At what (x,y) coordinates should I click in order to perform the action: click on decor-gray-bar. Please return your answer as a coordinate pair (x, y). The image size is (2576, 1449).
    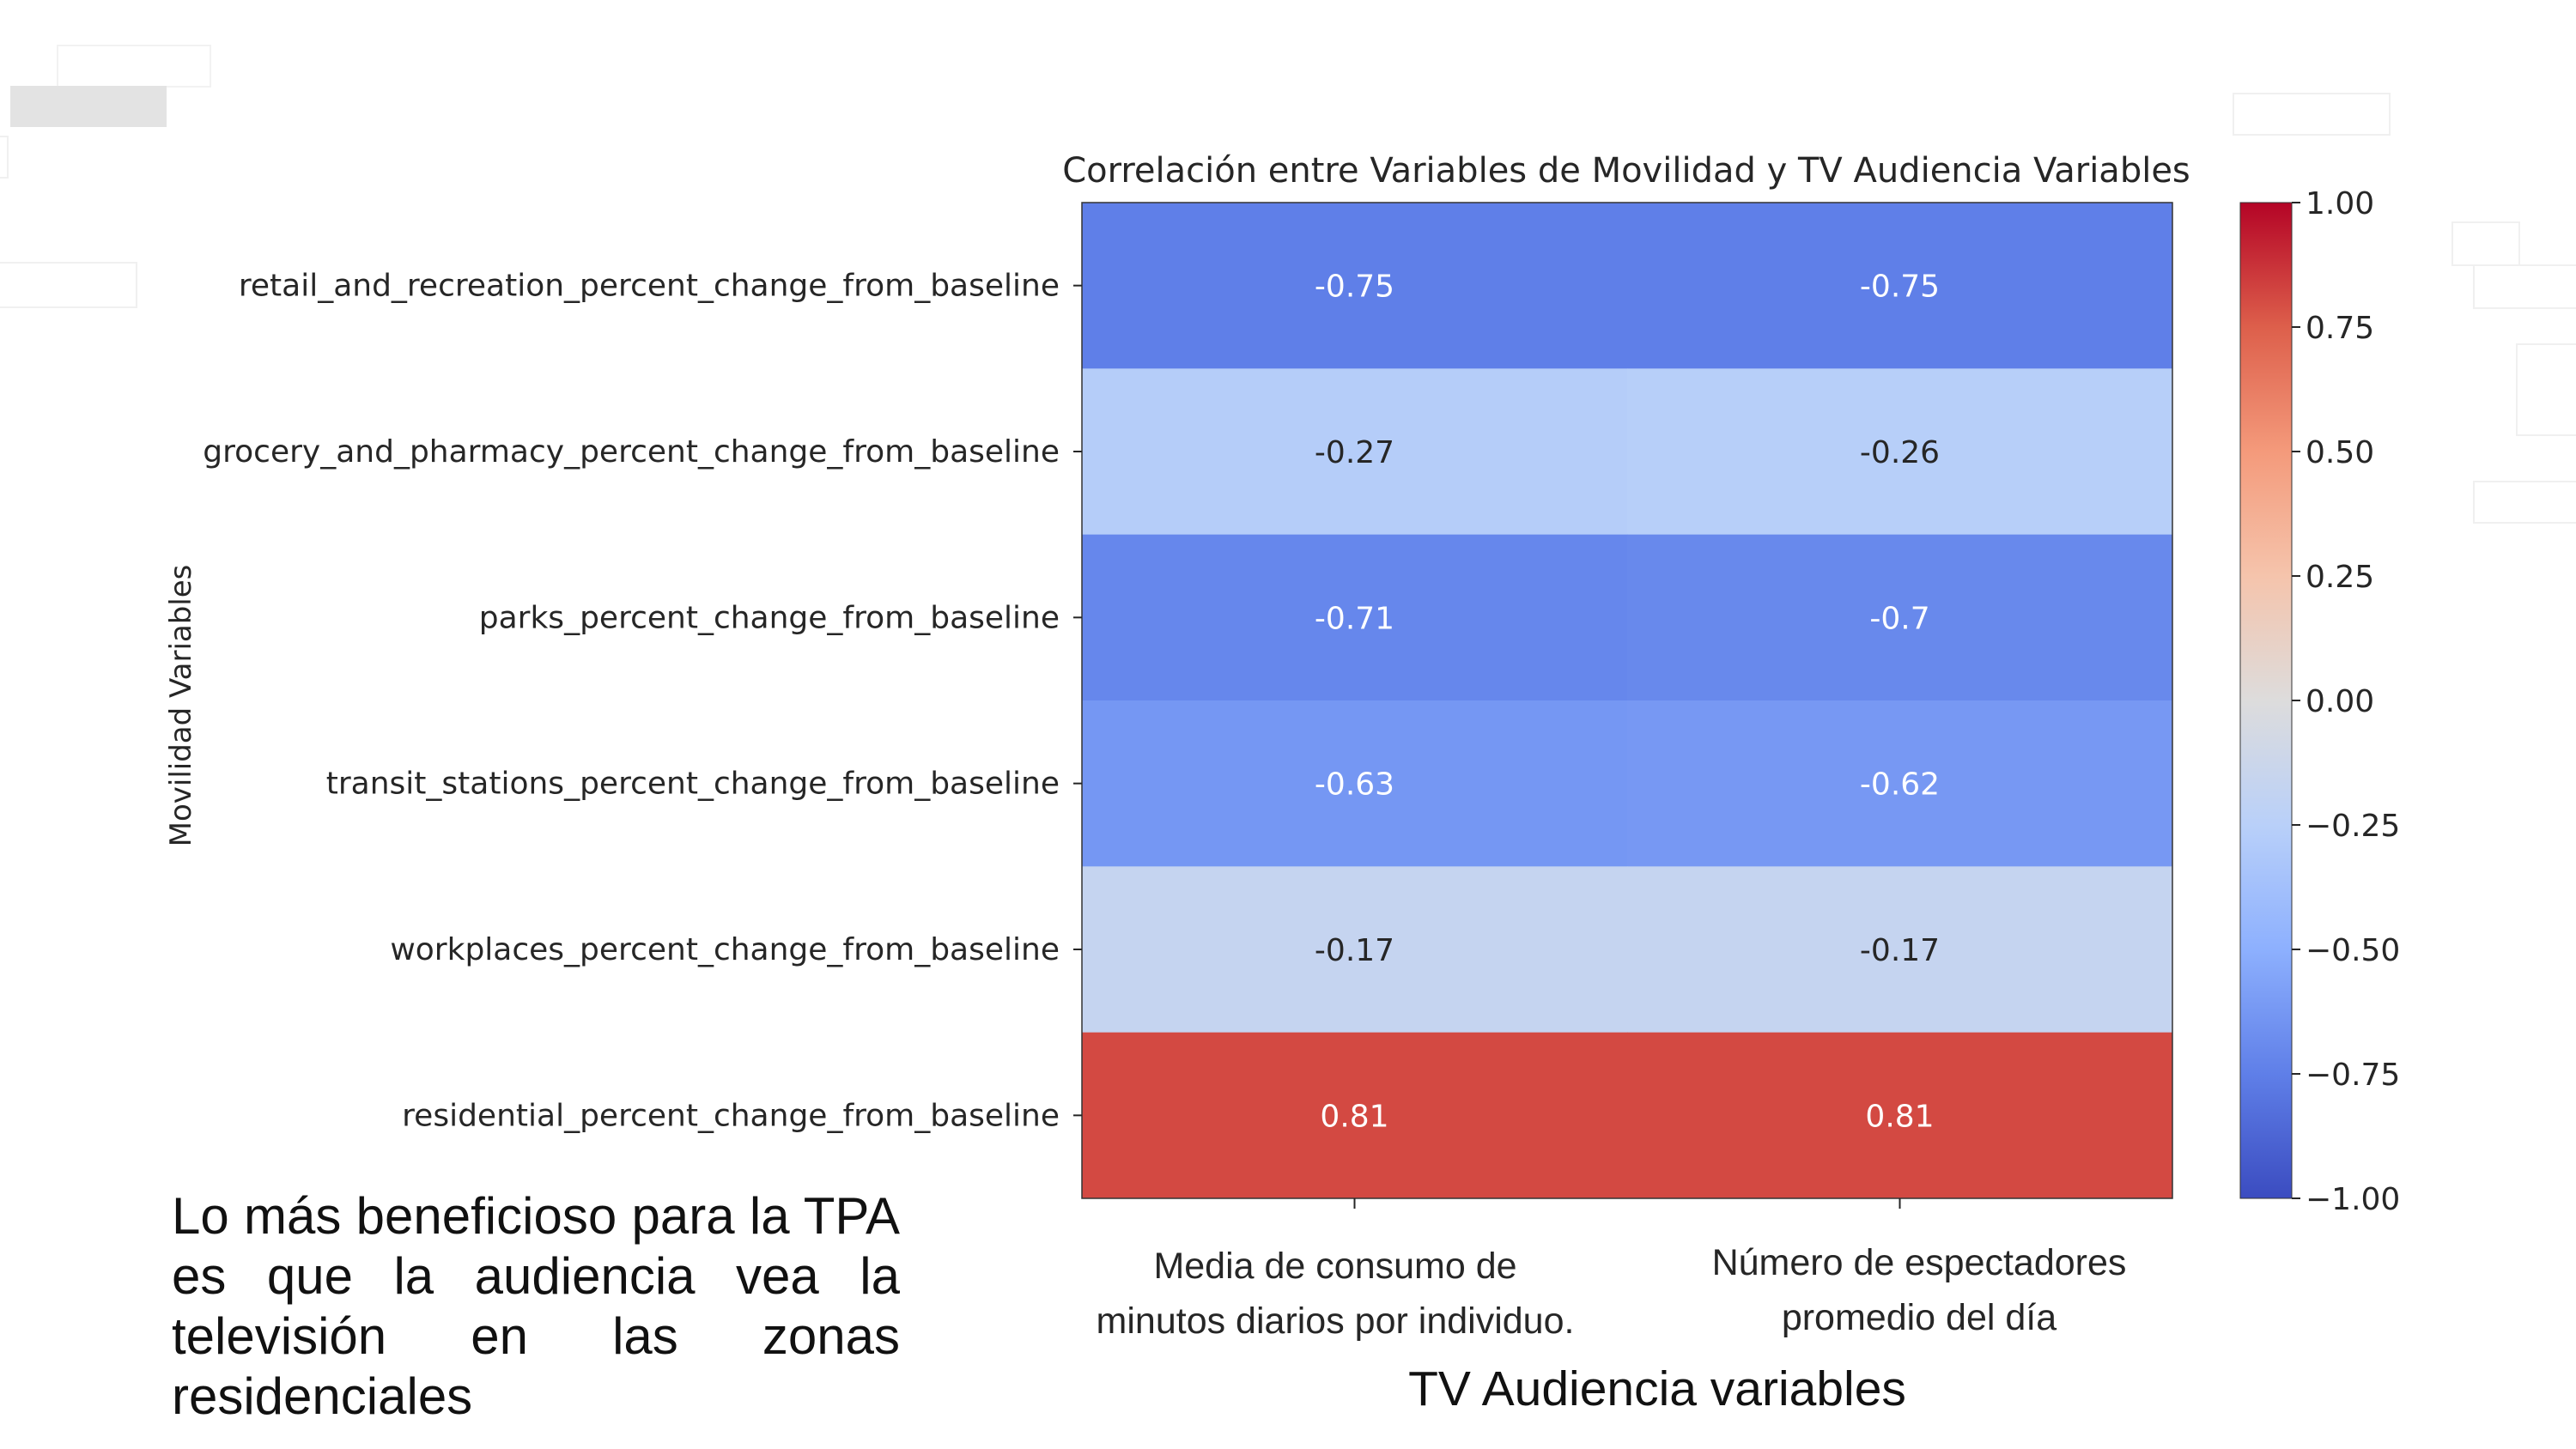
    Looking at the image, I should click on (88, 106).